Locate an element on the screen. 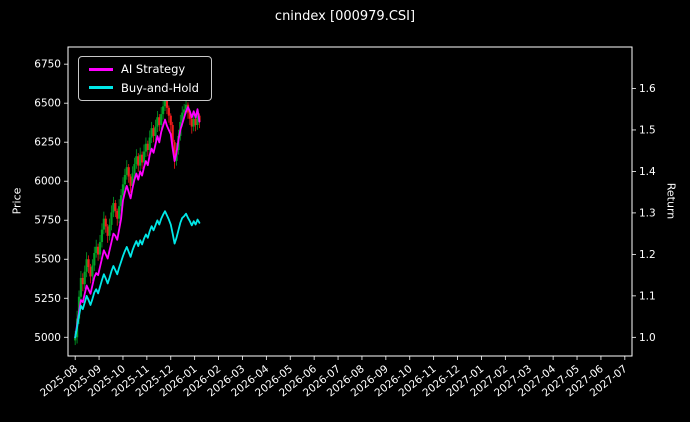 The width and height of the screenshot is (690, 422). legend-item-ai-strategy: AI Strategy is located at coordinates (144, 69).